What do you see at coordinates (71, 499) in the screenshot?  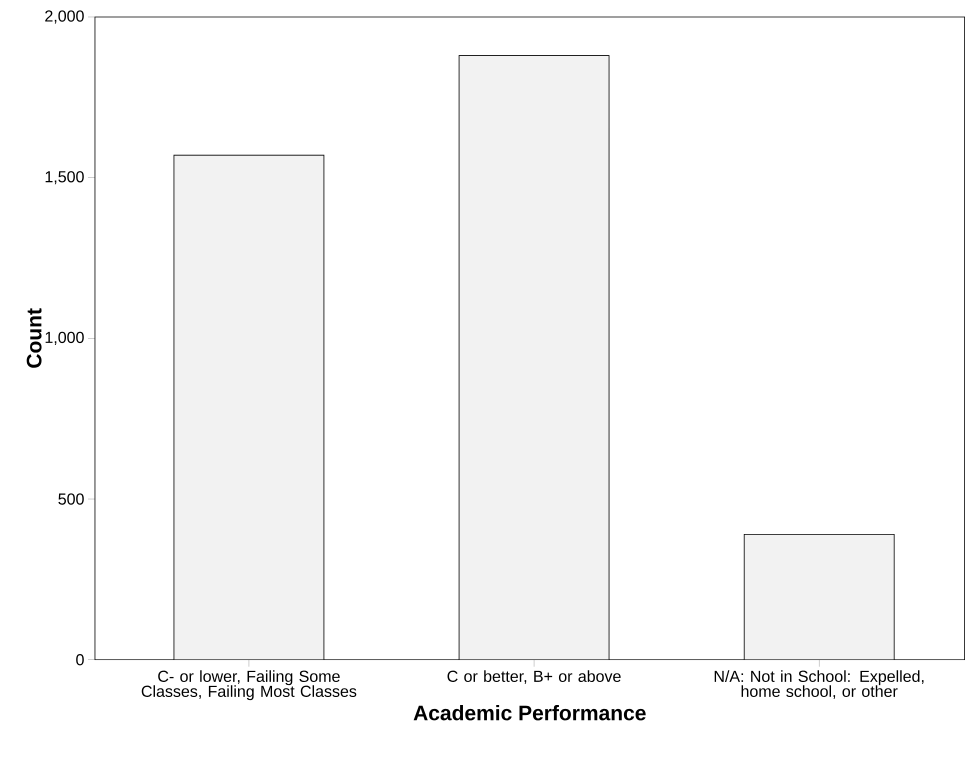 I see `y-tick-label: 500` at bounding box center [71, 499].